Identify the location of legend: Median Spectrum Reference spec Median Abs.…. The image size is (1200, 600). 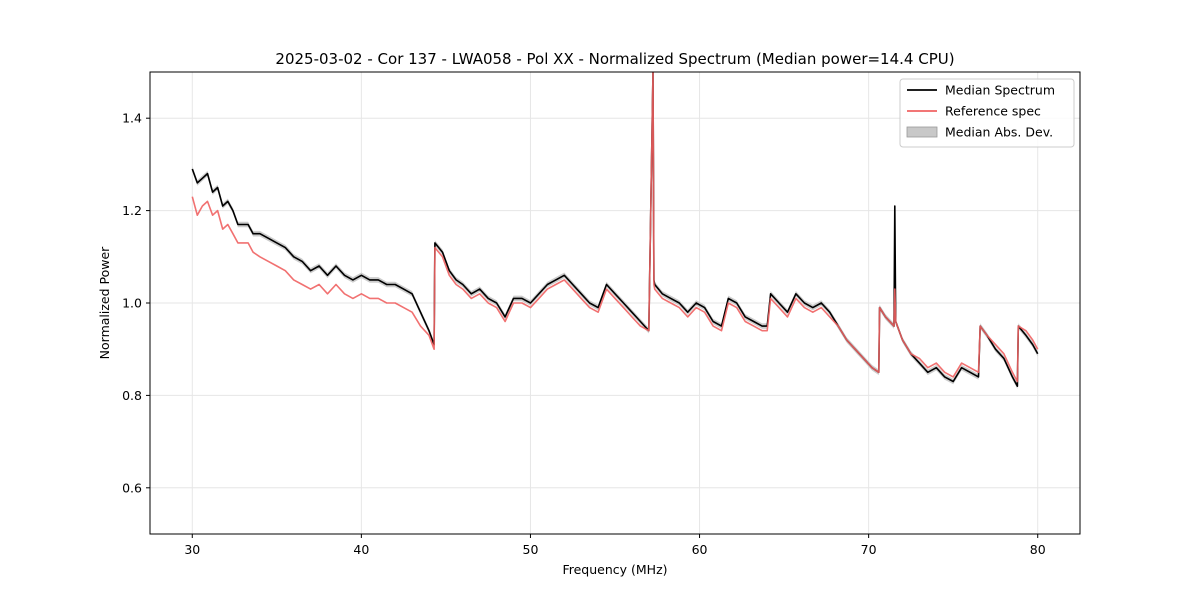
(987, 113).